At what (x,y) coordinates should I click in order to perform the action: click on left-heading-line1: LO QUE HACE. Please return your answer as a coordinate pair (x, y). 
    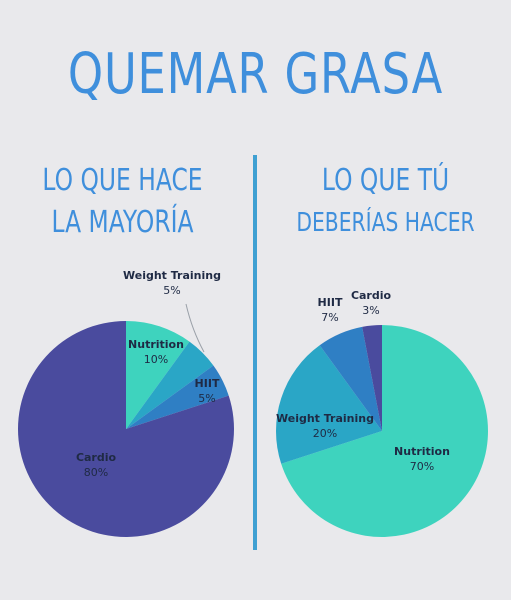
    Looking at the image, I should click on (122, 180).